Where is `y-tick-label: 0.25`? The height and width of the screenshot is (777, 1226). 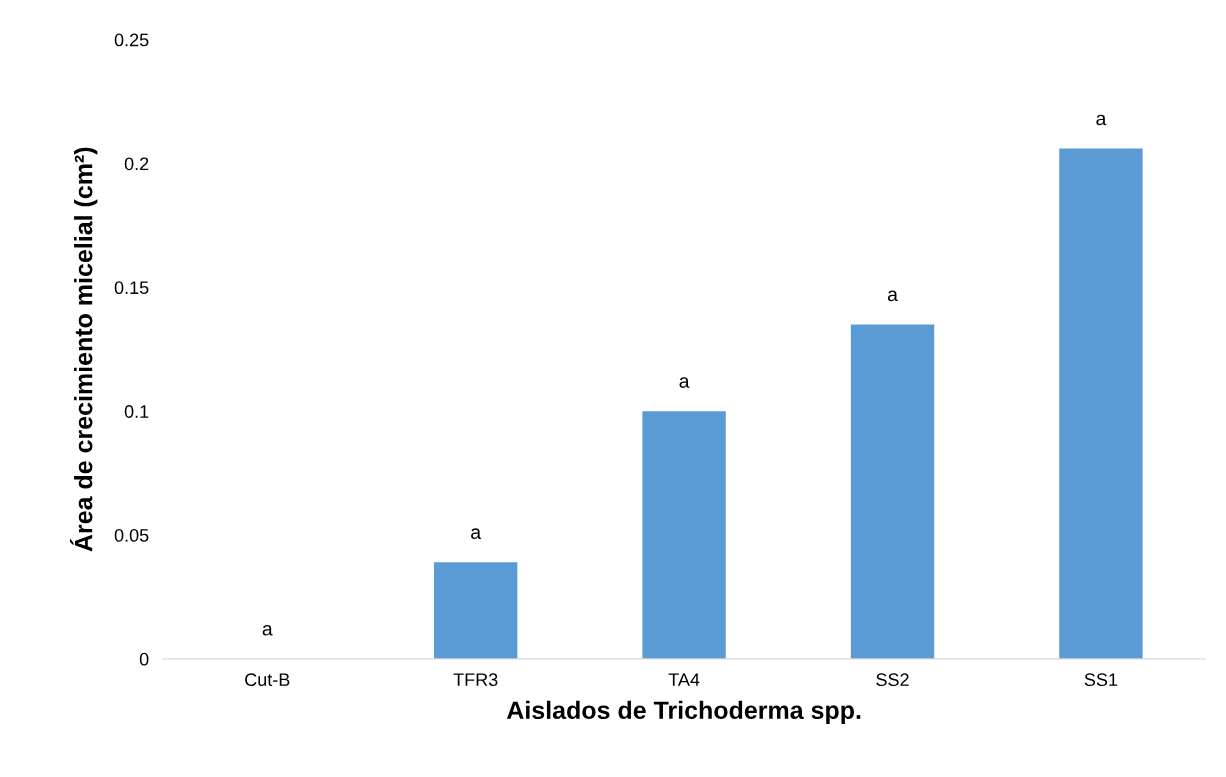
y-tick-label: 0.25 is located at coordinates (131, 40).